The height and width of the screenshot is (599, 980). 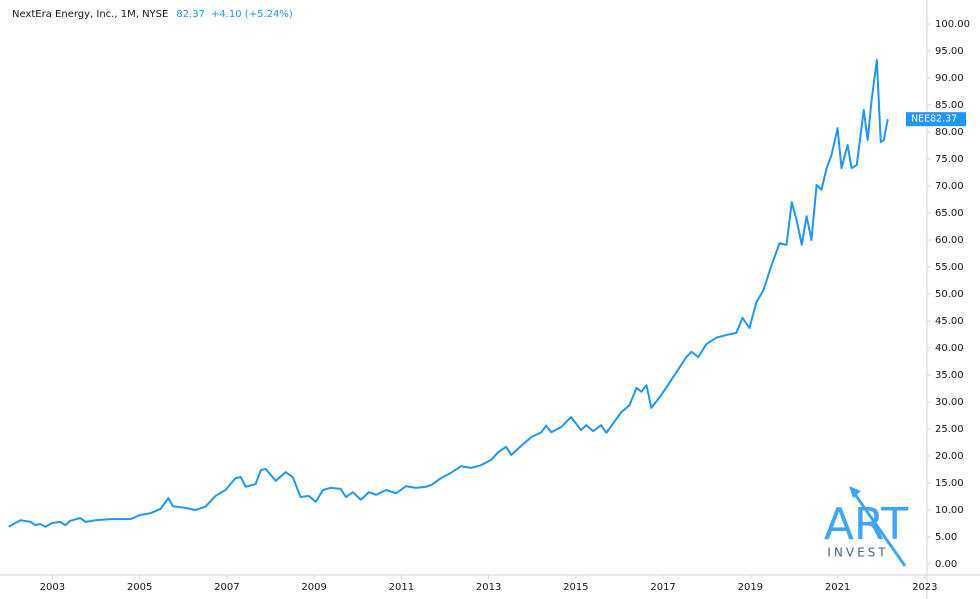 What do you see at coordinates (949, 402) in the screenshot?
I see `y-tick-label: 30.00` at bounding box center [949, 402].